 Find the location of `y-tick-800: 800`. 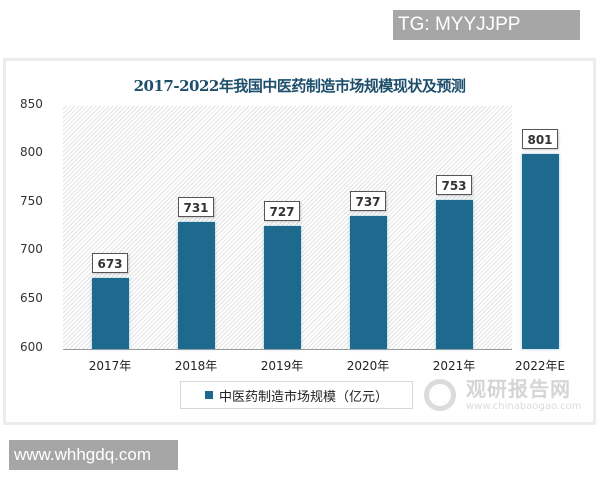

y-tick-800: 800 is located at coordinates (31, 152).